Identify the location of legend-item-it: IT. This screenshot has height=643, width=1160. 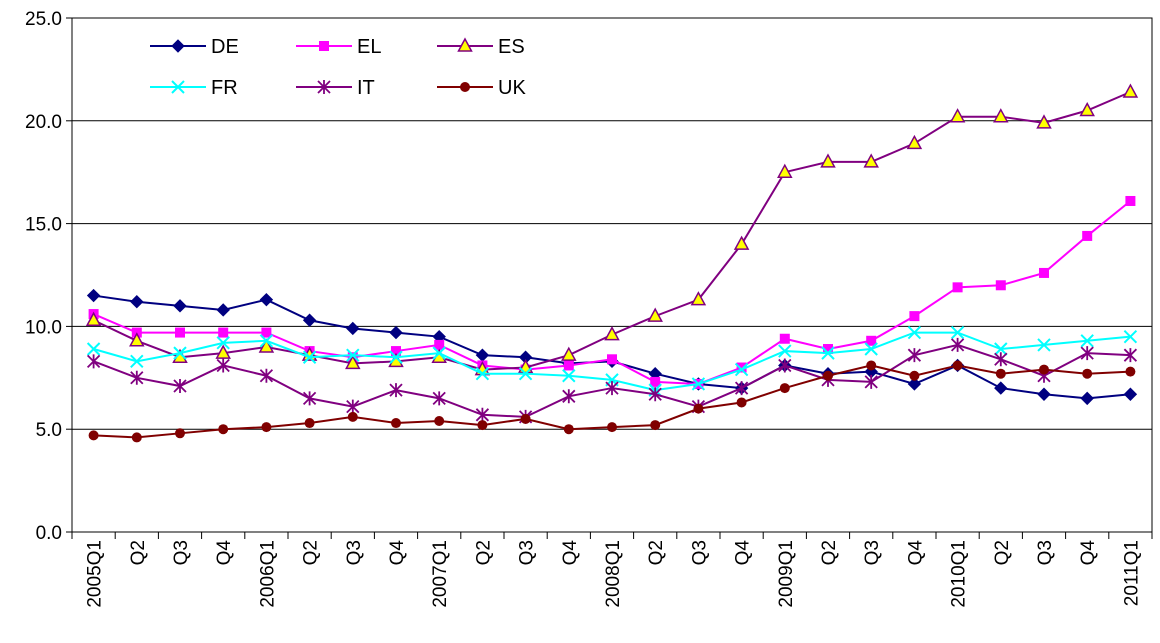
(335, 88).